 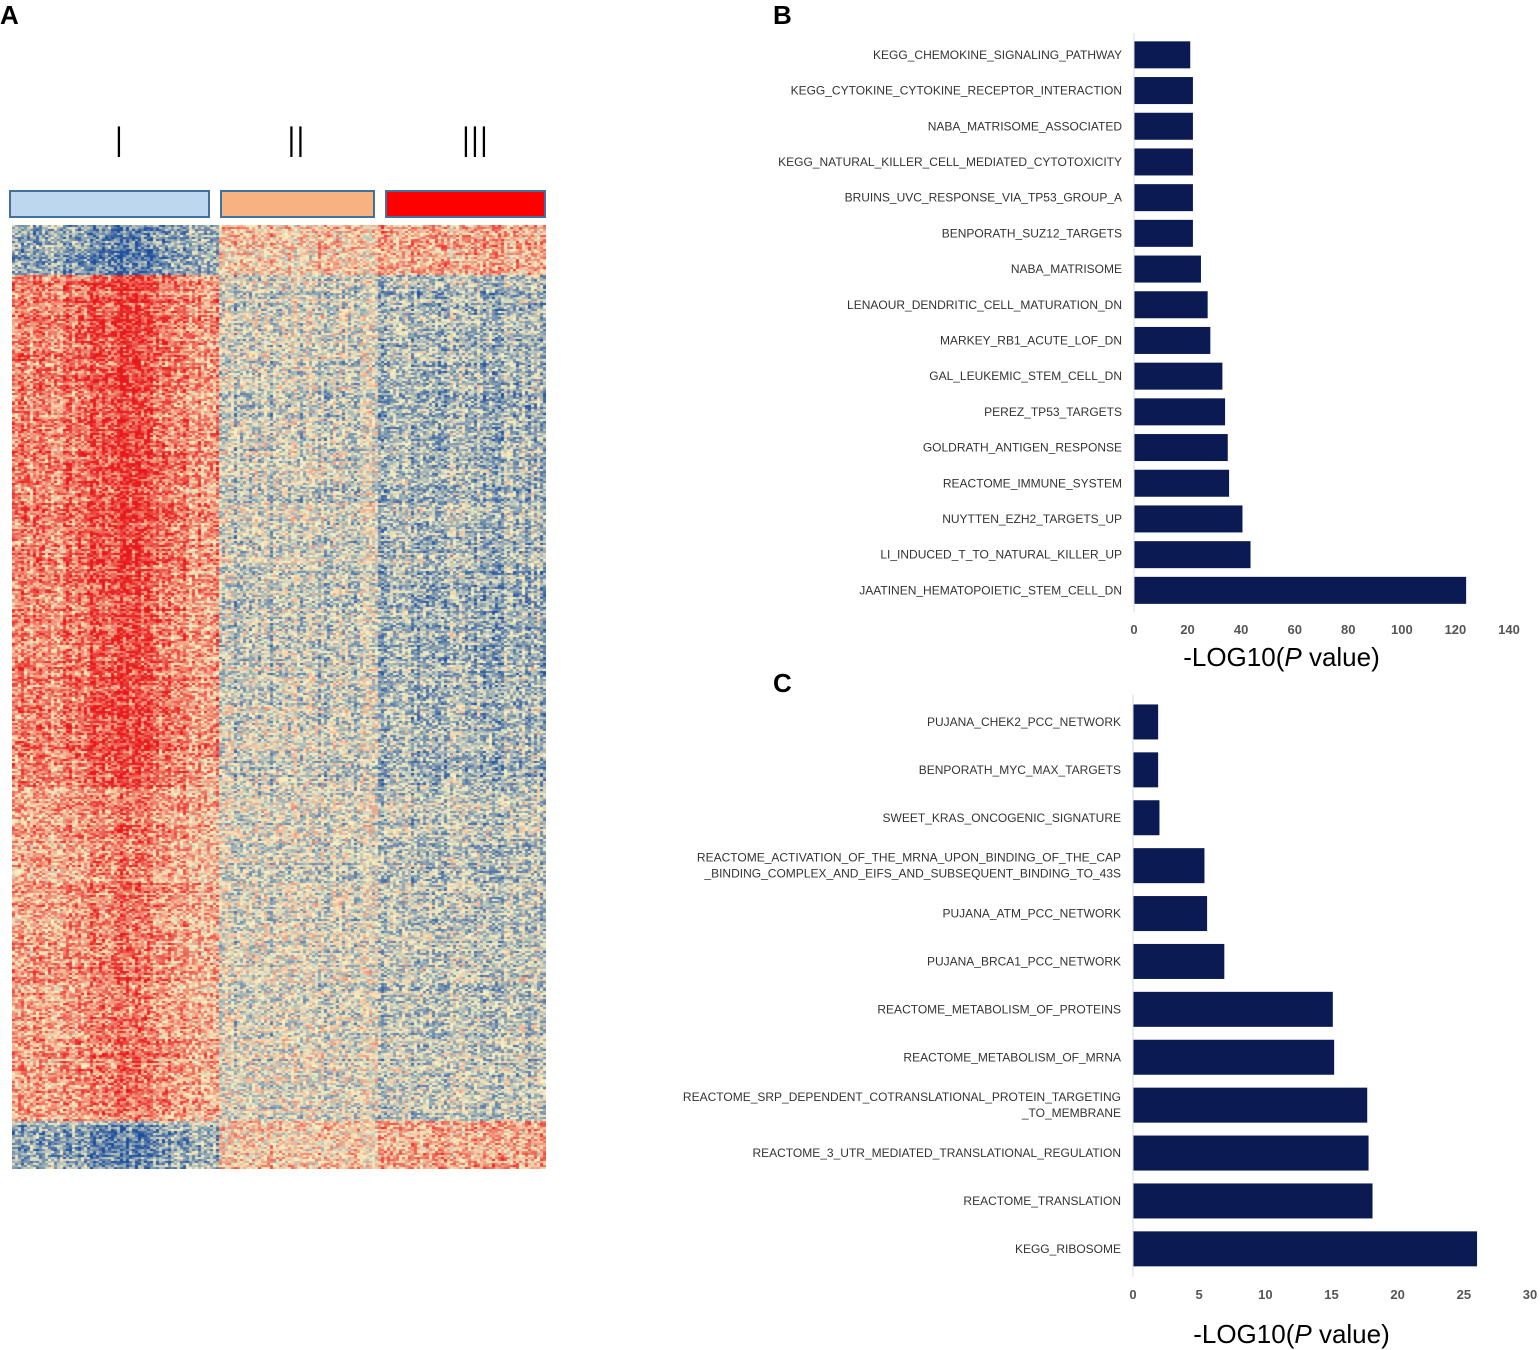 What do you see at coordinates (1348, 629) in the screenshot?
I see `tick-label: 80` at bounding box center [1348, 629].